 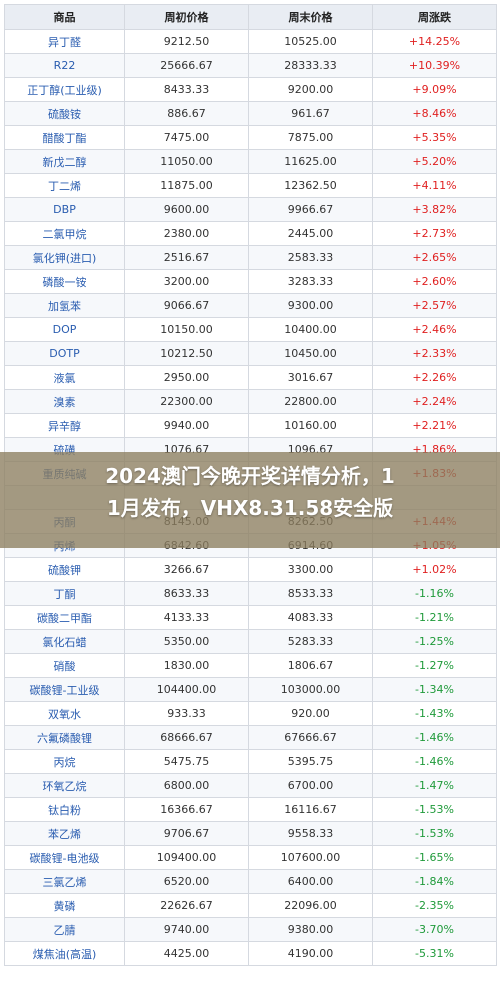 I want to click on product-name-cell: 六氟磷酸锂, so click(x=64, y=737).